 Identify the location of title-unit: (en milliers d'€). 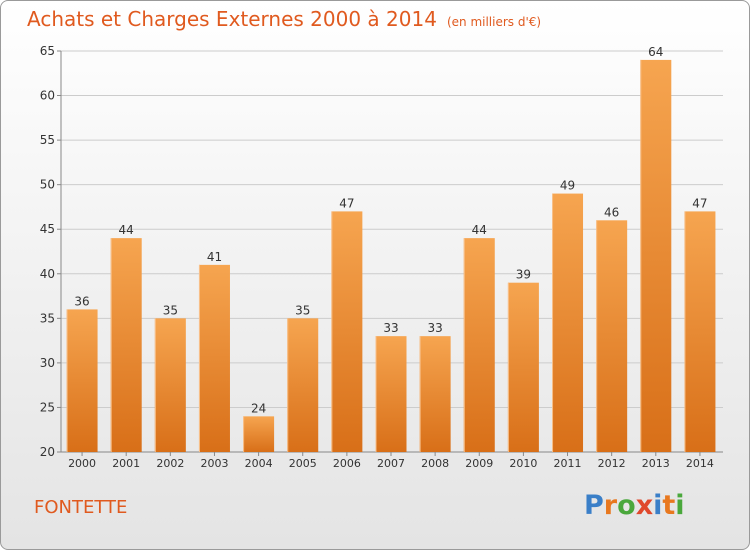
(494, 22).